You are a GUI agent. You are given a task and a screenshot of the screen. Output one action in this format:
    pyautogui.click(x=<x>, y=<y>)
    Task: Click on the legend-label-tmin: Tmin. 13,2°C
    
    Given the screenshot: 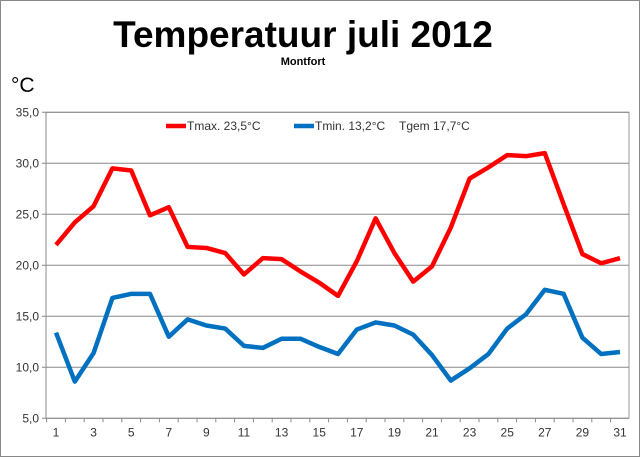 What is the action you would take?
    pyautogui.click(x=350, y=126)
    